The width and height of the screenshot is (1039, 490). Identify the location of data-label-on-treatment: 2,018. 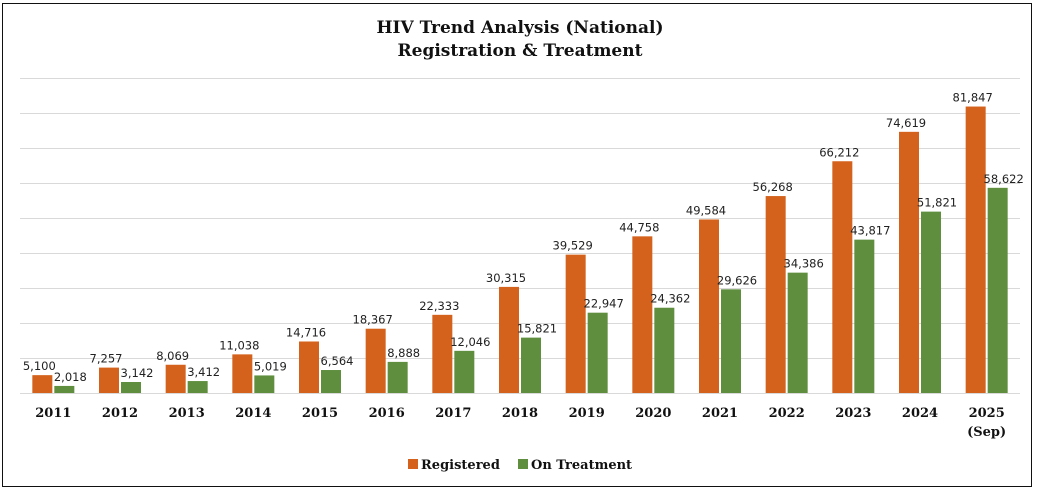
(70, 377).